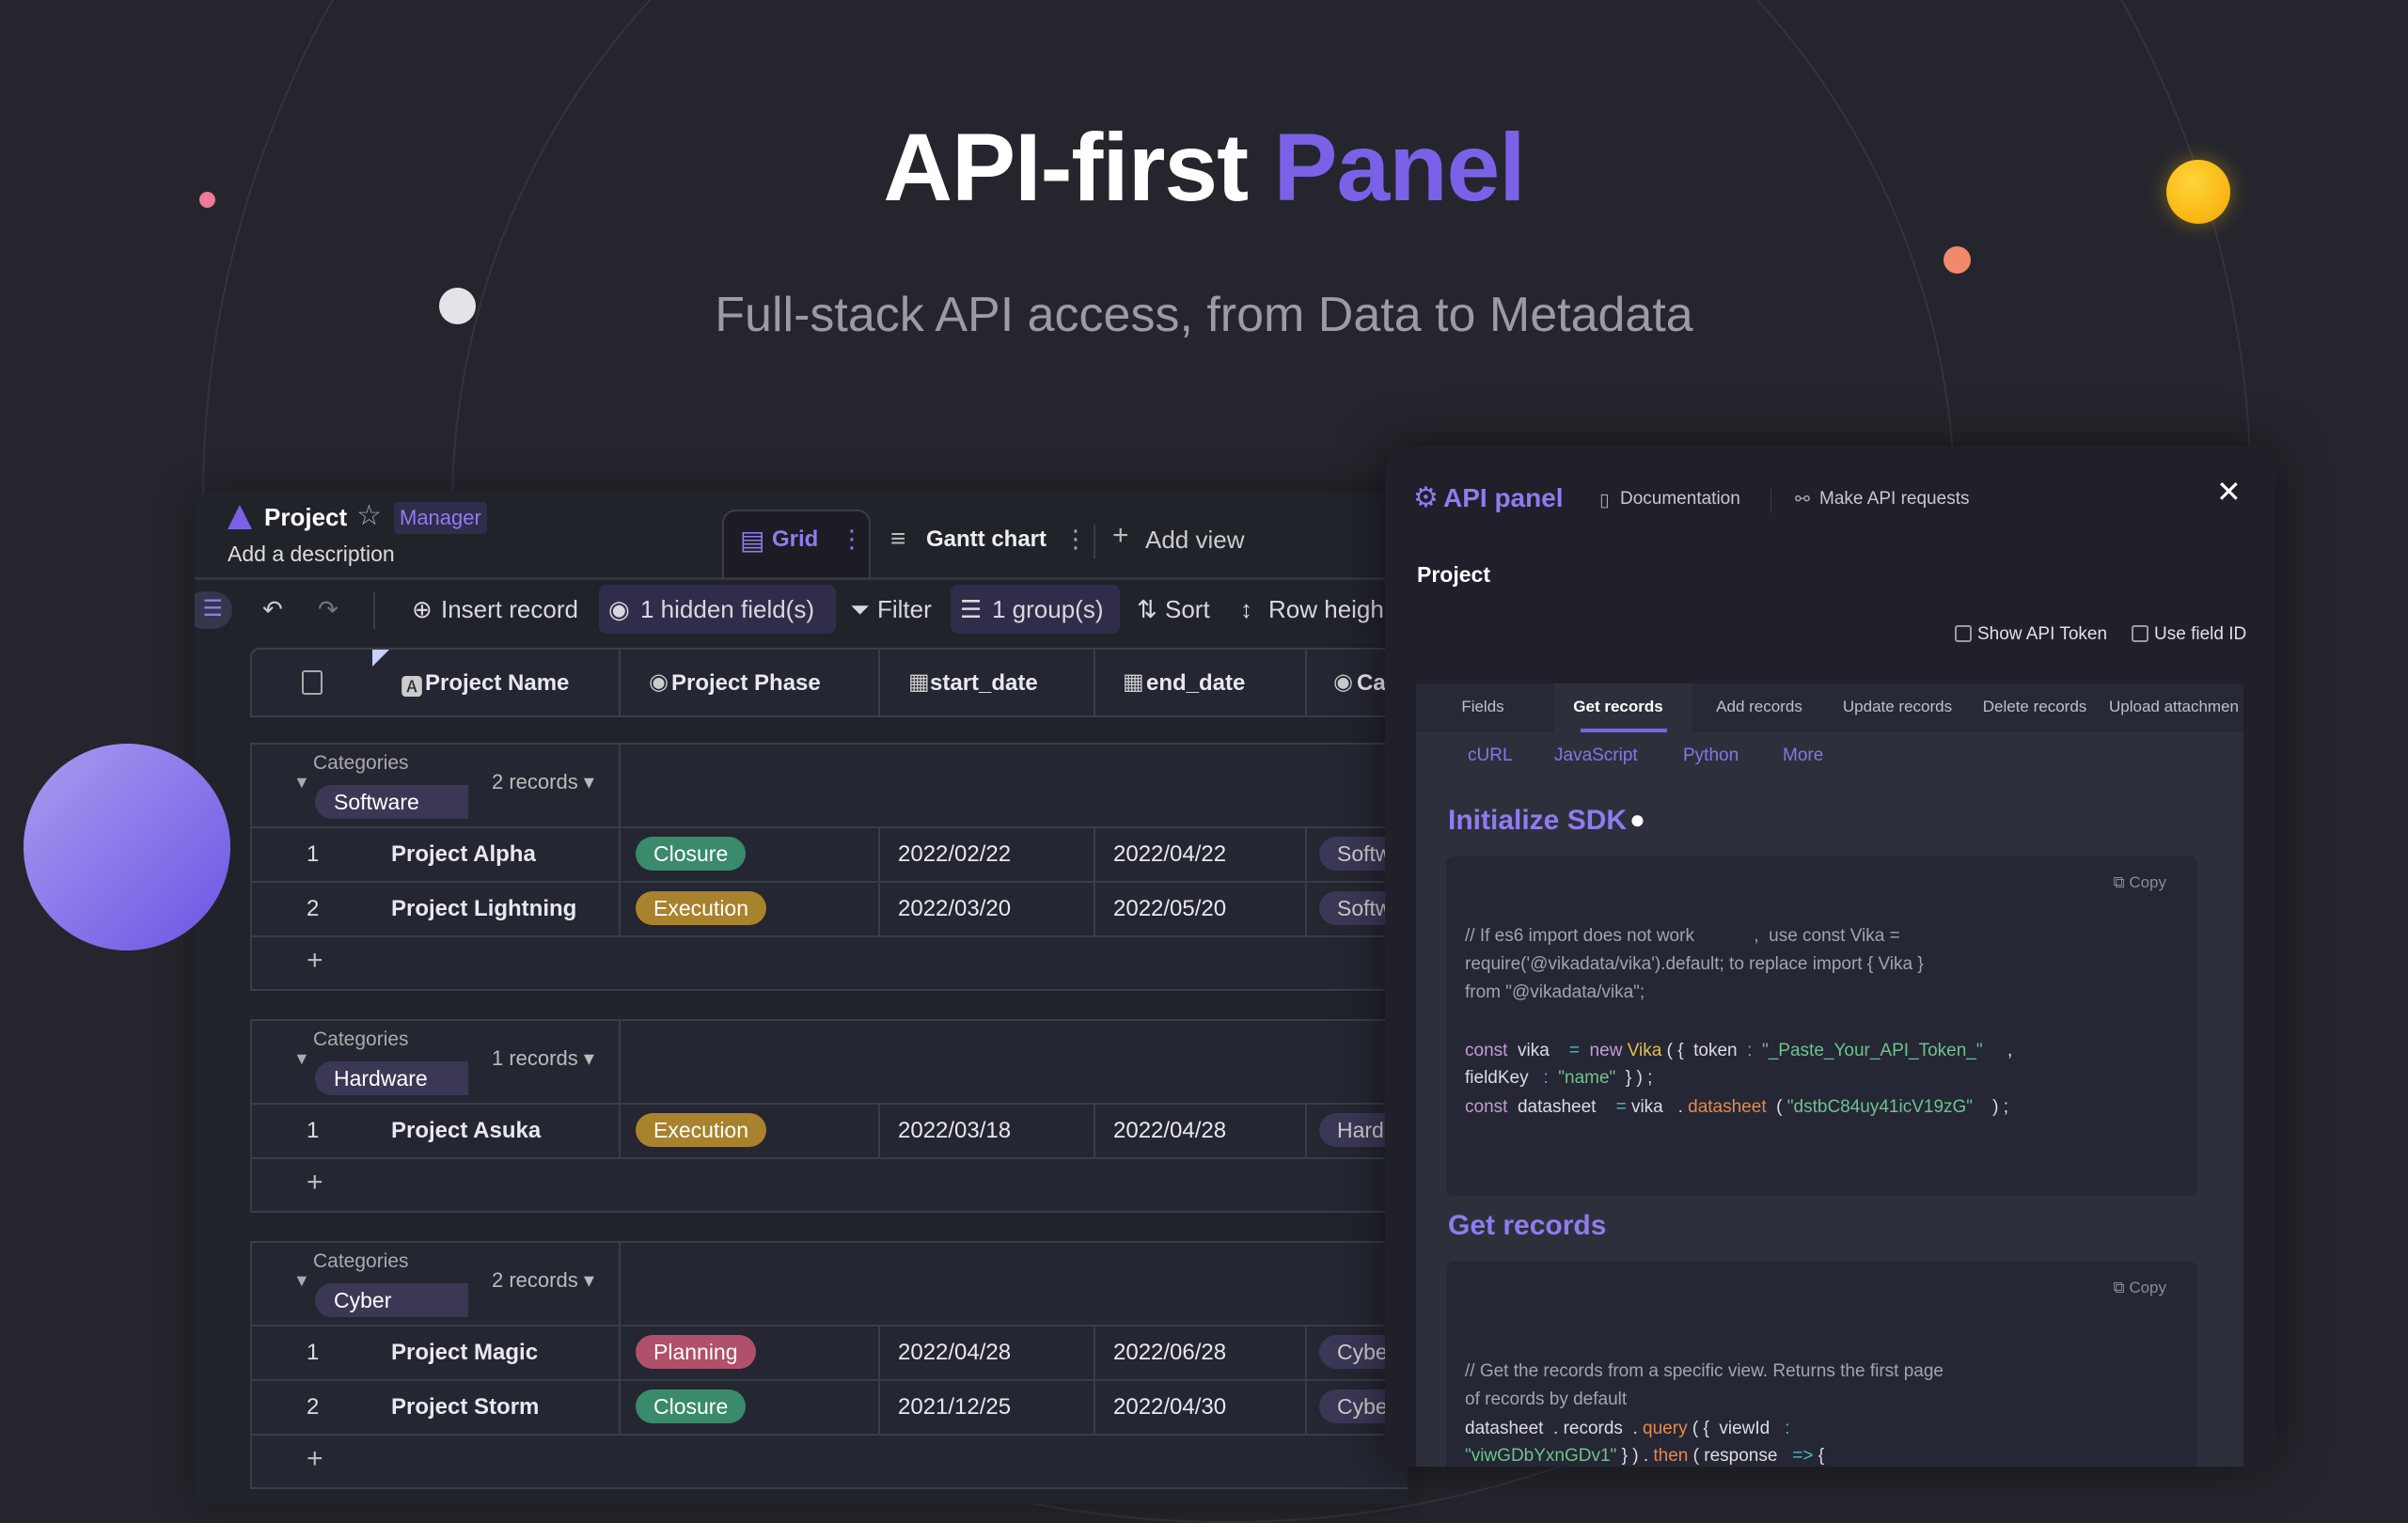 This screenshot has width=2408, height=1523. I want to click on freeze-marker, so click(380, 658).